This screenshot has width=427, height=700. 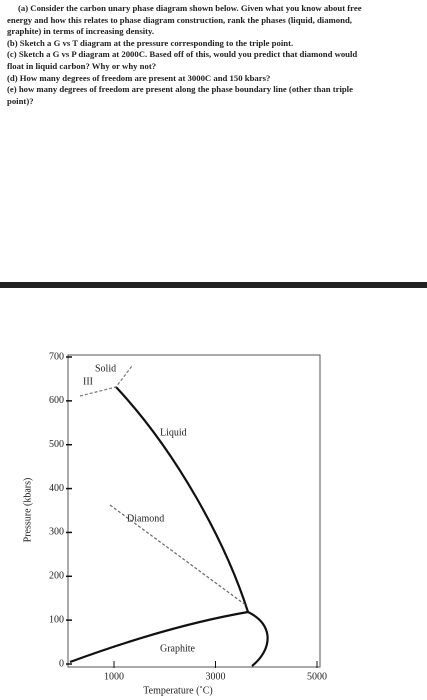 What do you see at coordinates (178, 690) in the screenshot?
I see `x-axis-label: Temperature (˚C)` at bounding box center [178, 690].